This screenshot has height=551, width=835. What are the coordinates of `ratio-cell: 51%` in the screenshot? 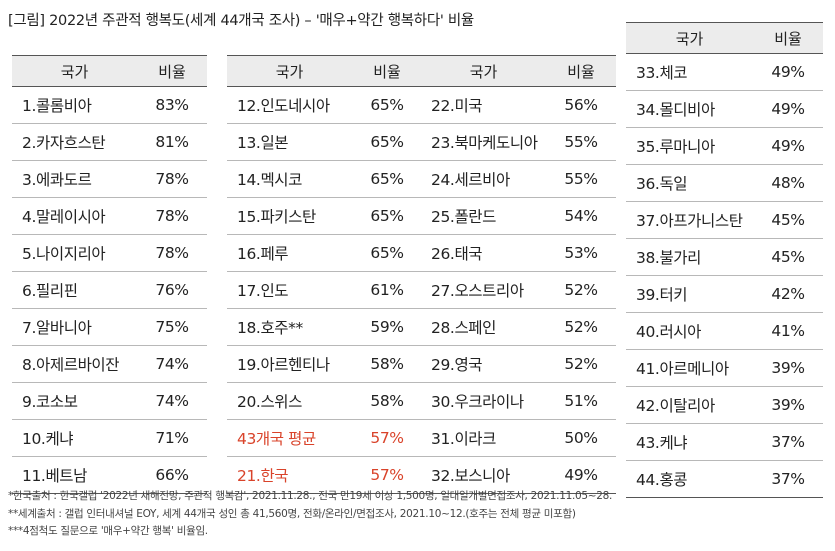 It's located at (581, 401).